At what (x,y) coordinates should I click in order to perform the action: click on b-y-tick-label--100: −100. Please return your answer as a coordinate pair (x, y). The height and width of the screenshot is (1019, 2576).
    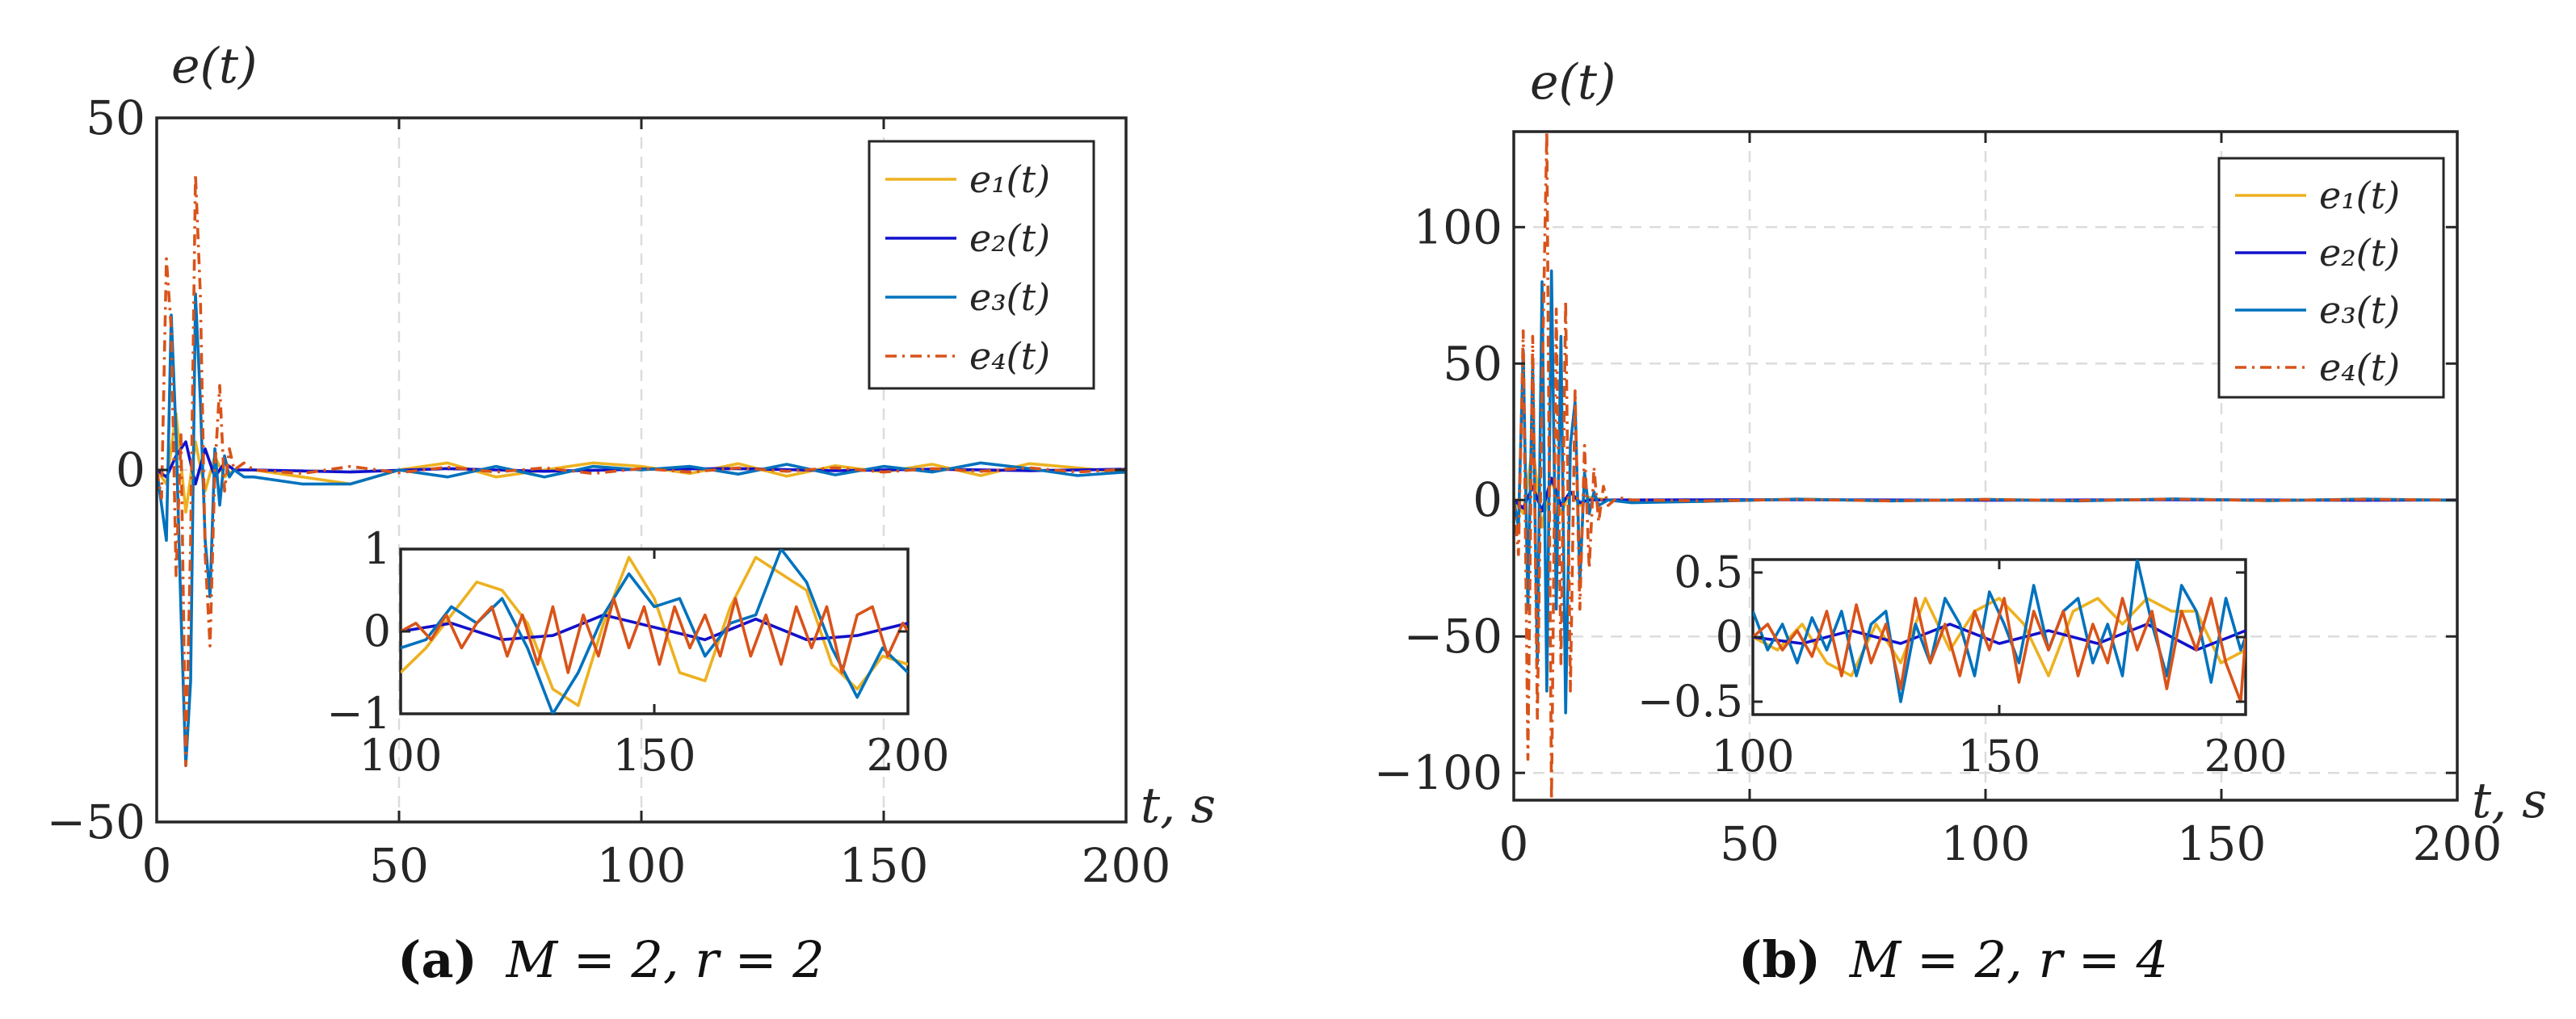
    Looking at the image, I should click on (1438, 772).